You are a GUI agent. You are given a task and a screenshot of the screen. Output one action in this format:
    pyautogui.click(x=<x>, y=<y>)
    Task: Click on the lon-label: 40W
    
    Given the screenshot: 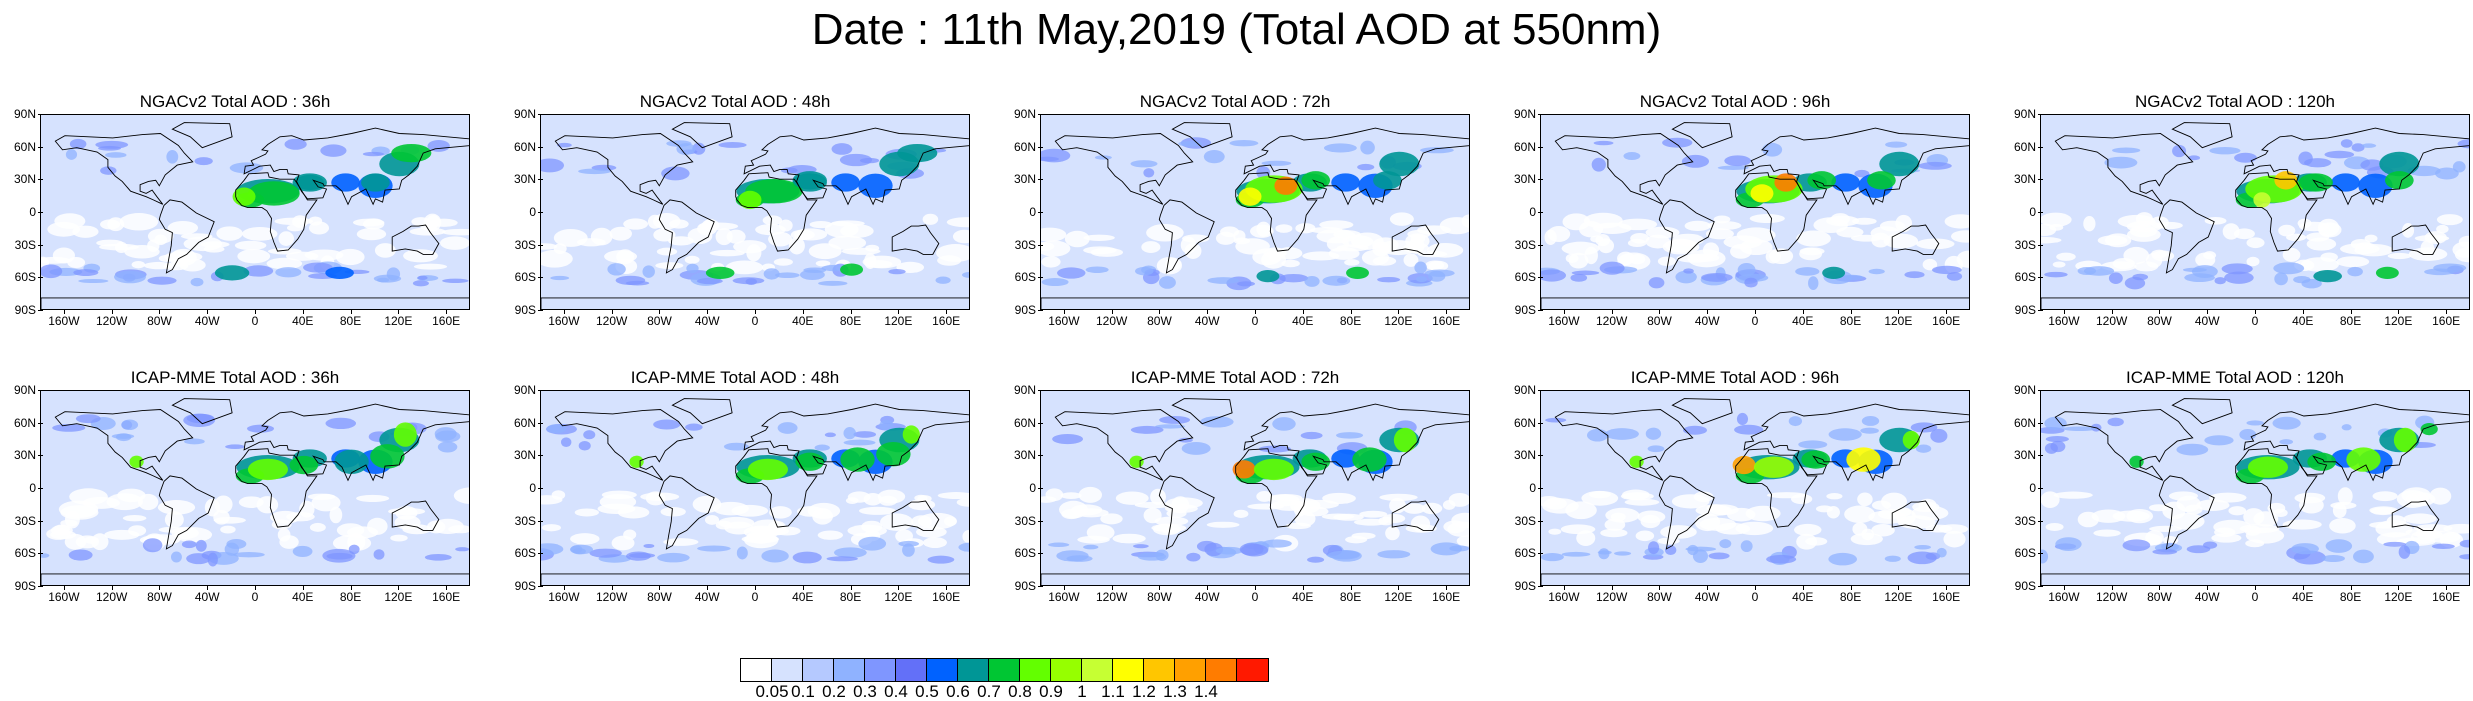 What is the action you would take?
    pyautogui.click(x=207, y=321)
    